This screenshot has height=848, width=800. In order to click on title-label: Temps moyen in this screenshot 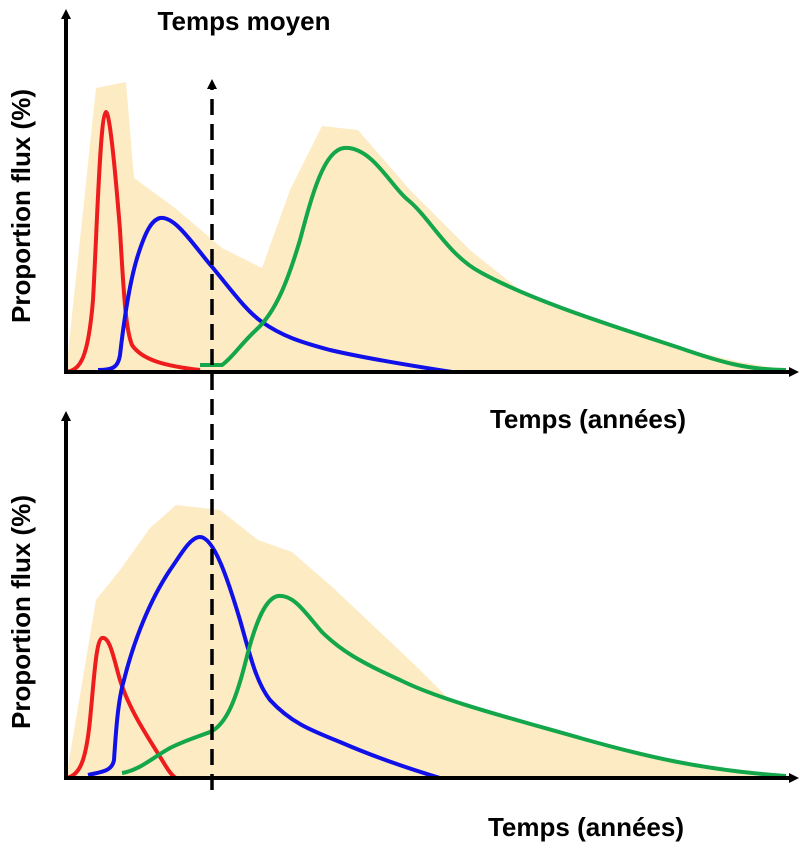, I will do `click(244, 21)`.